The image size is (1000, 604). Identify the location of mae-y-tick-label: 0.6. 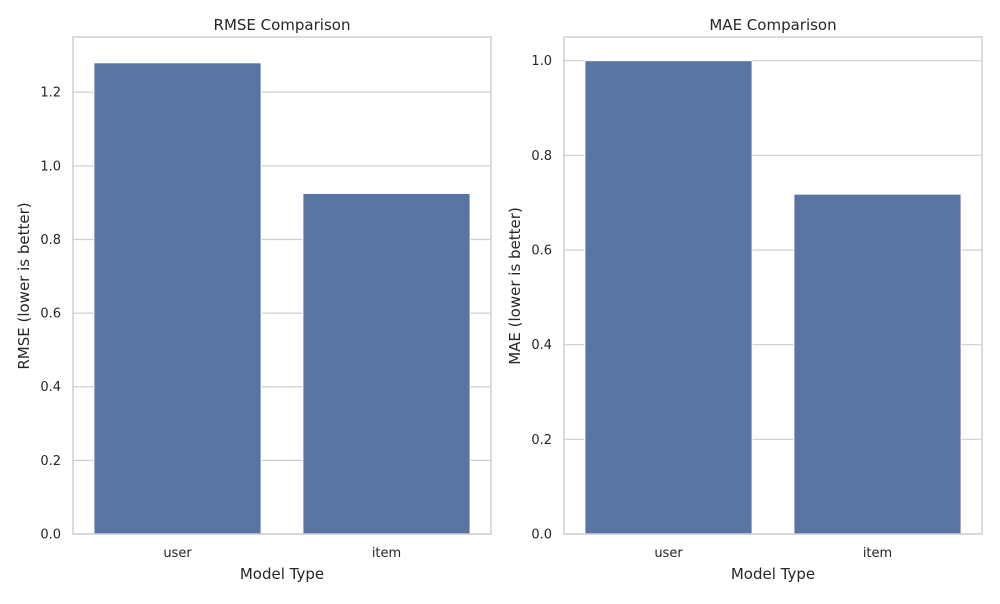
(541, 251).